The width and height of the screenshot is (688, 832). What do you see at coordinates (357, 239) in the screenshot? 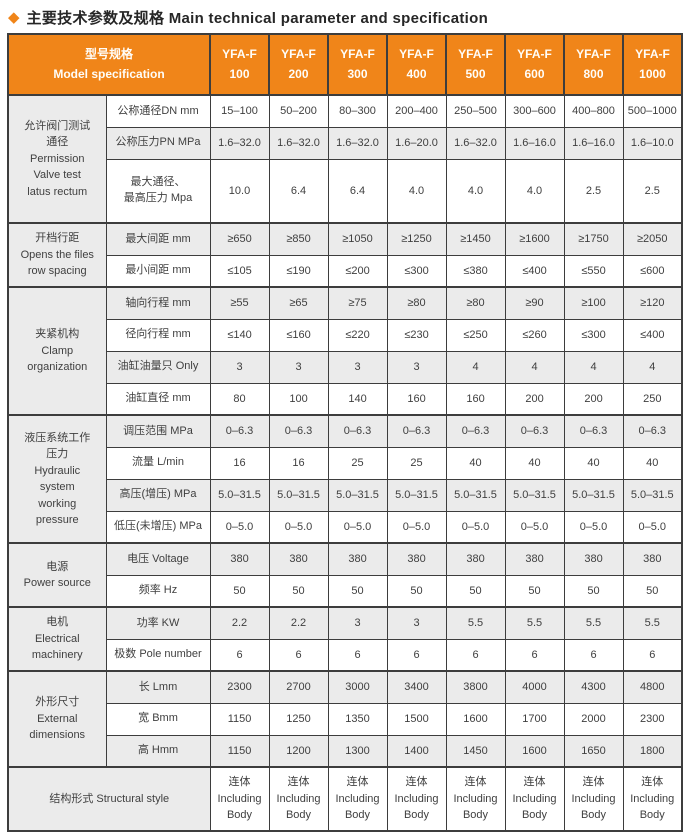
I see `cell: ≥1050` at bounding box center [357, 239].